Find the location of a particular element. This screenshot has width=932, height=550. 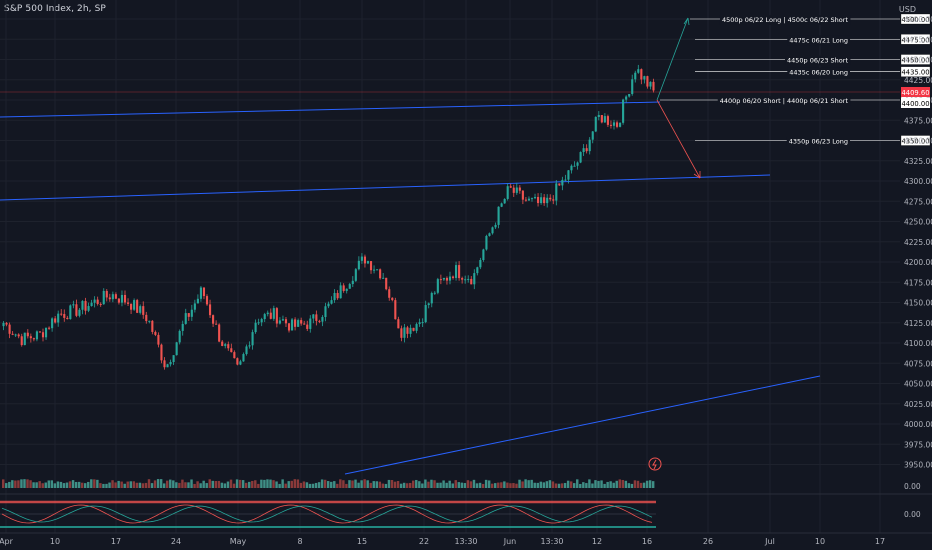

support-trendline is located at coordinates (582, 425).